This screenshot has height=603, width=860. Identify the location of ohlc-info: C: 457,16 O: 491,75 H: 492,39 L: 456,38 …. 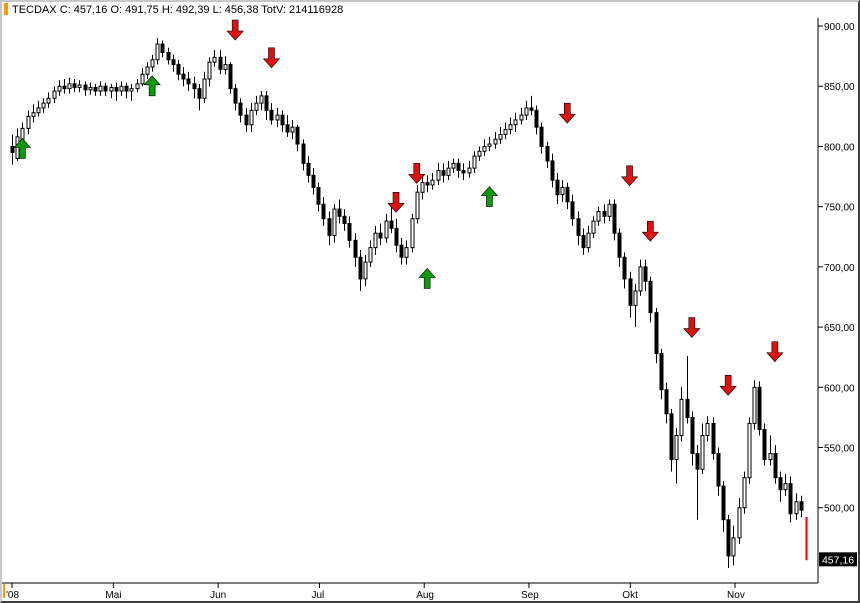
(201, 10).